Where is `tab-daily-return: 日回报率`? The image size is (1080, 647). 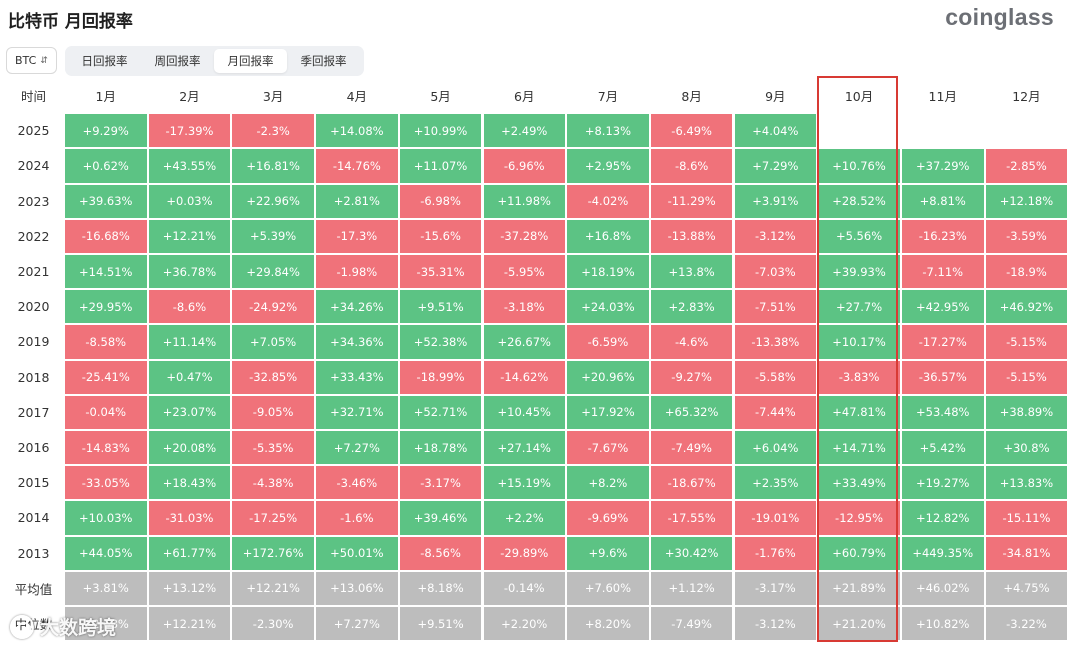
tab-daily-return: 日回报率 is located at coordinates (104, 61).